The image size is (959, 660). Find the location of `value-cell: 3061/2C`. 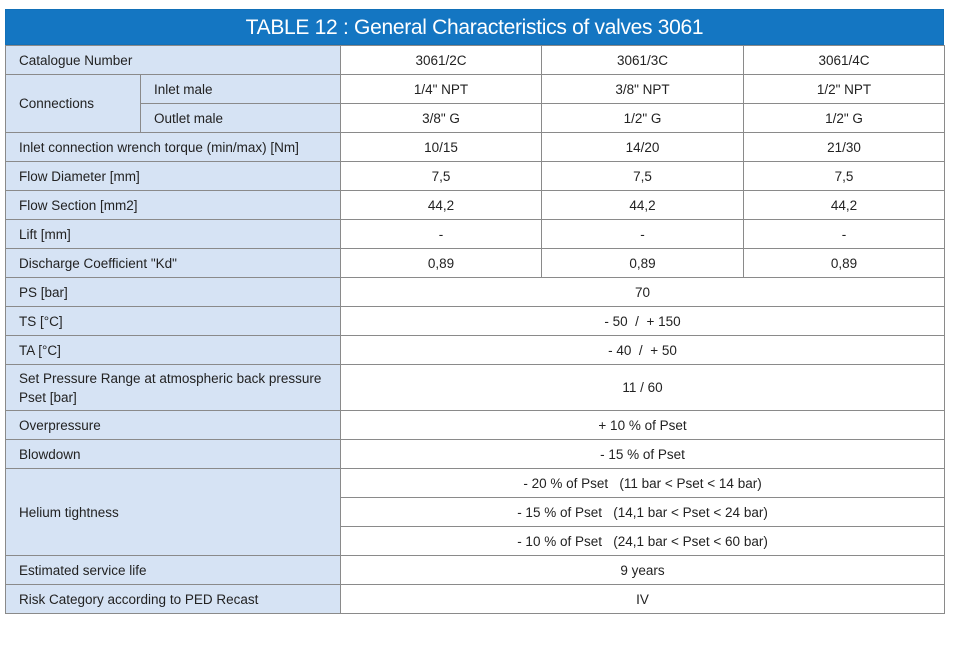

value-cell: 3061/2C is located at coordinates (441, 60).